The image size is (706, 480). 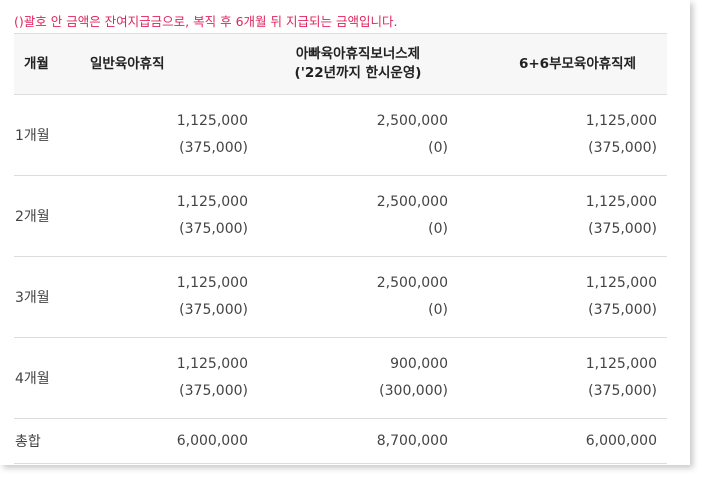 I want to click on header-month: 개월, so click(x=46, y=64).